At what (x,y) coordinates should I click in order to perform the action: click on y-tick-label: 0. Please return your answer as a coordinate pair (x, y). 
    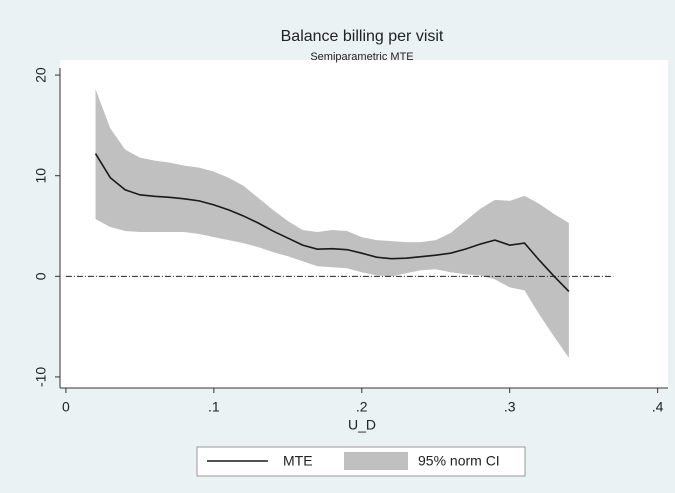
    Looking at the image, I should click on (41, 276).